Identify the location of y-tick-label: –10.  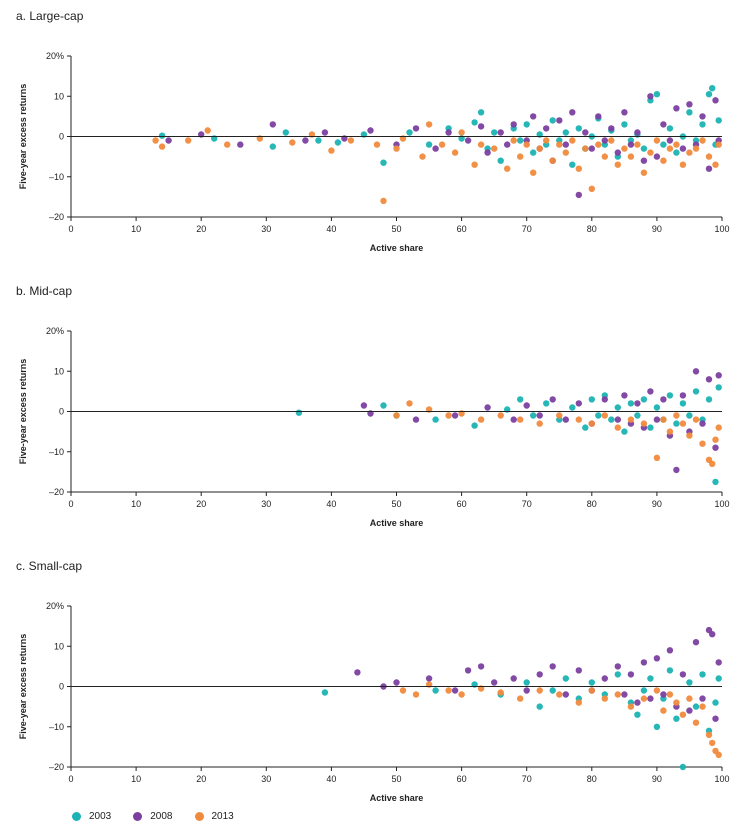
(56, 452).